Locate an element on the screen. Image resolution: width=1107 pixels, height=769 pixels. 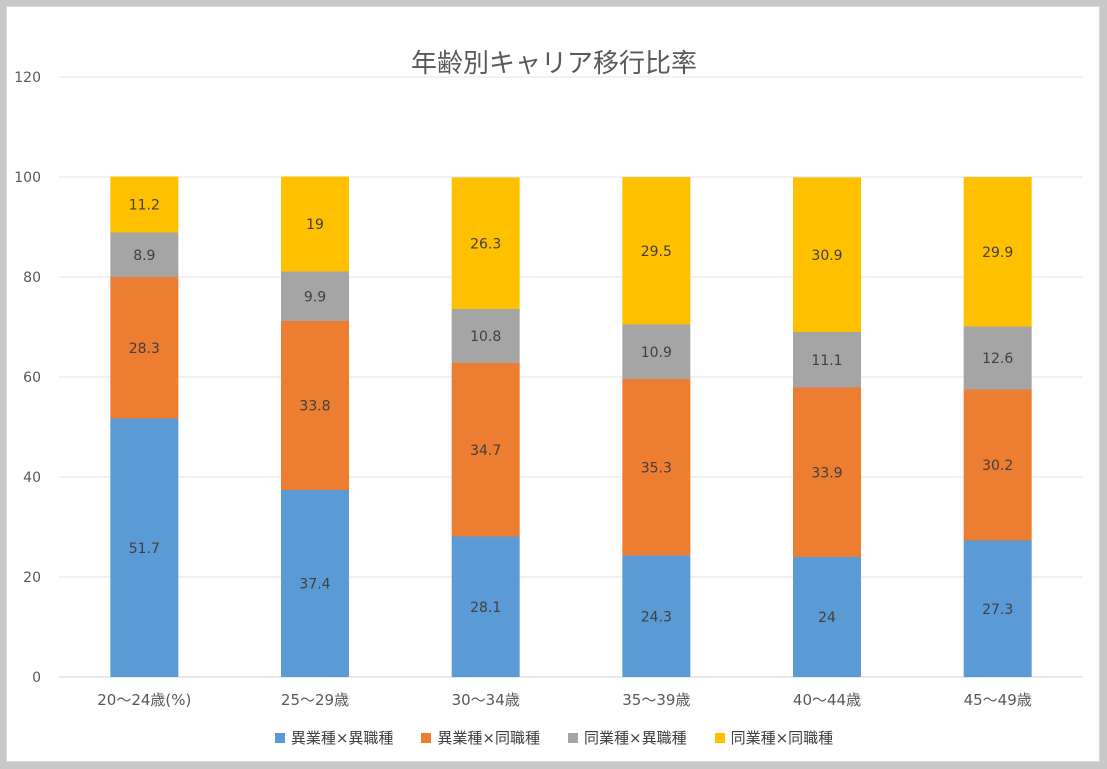
legend-item: 異業種×同職種 is located at coordinates (480, 737).